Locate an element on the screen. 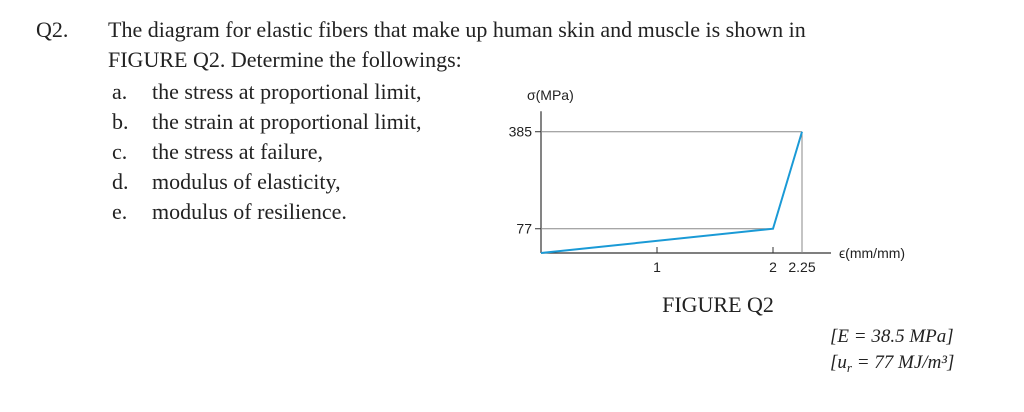  item-text: the strain at proportional limit, is located at coordinates (286, 121).